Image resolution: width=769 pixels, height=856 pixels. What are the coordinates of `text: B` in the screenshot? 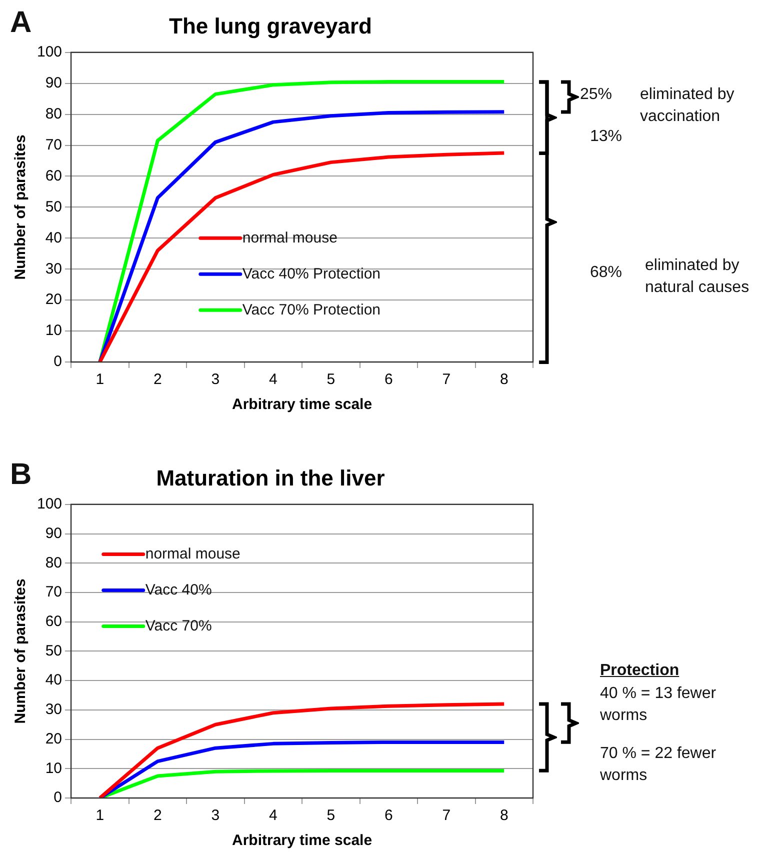 It's located at (21, 475).